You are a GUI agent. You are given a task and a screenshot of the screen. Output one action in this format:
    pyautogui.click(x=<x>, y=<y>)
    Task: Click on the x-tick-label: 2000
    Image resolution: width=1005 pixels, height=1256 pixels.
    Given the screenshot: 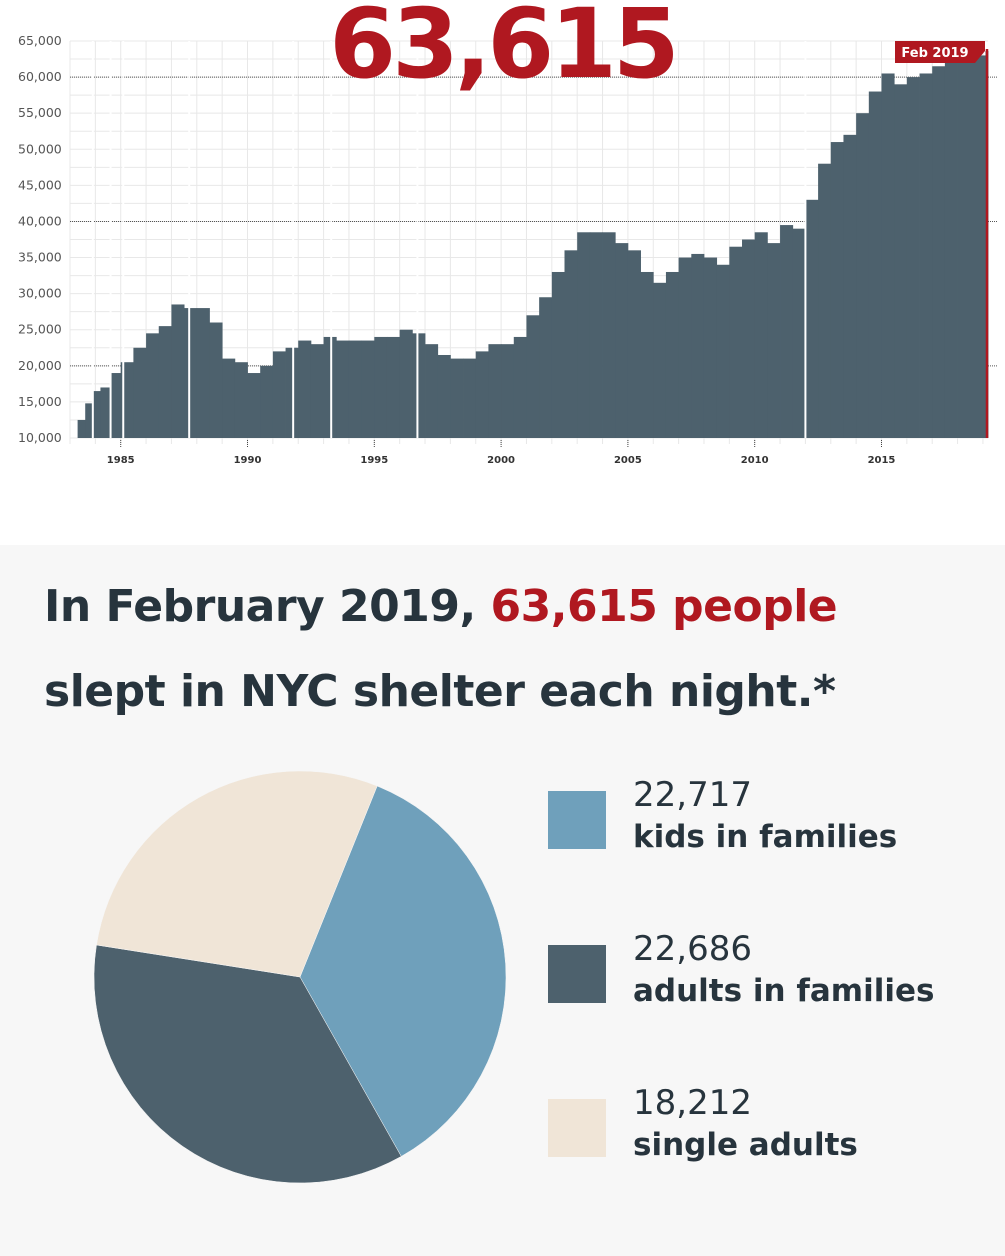 What is the action you would take?
    pyautogui.click(x=501, y=460)
    